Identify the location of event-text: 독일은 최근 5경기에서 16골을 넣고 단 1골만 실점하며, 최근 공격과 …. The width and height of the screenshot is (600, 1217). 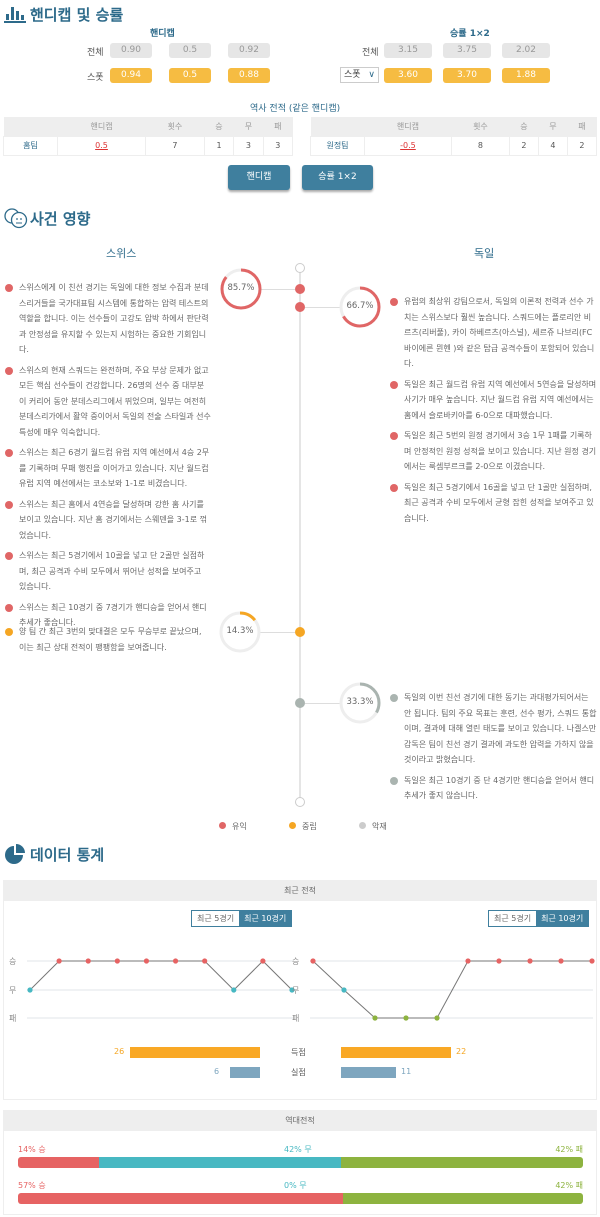
(499, 502).